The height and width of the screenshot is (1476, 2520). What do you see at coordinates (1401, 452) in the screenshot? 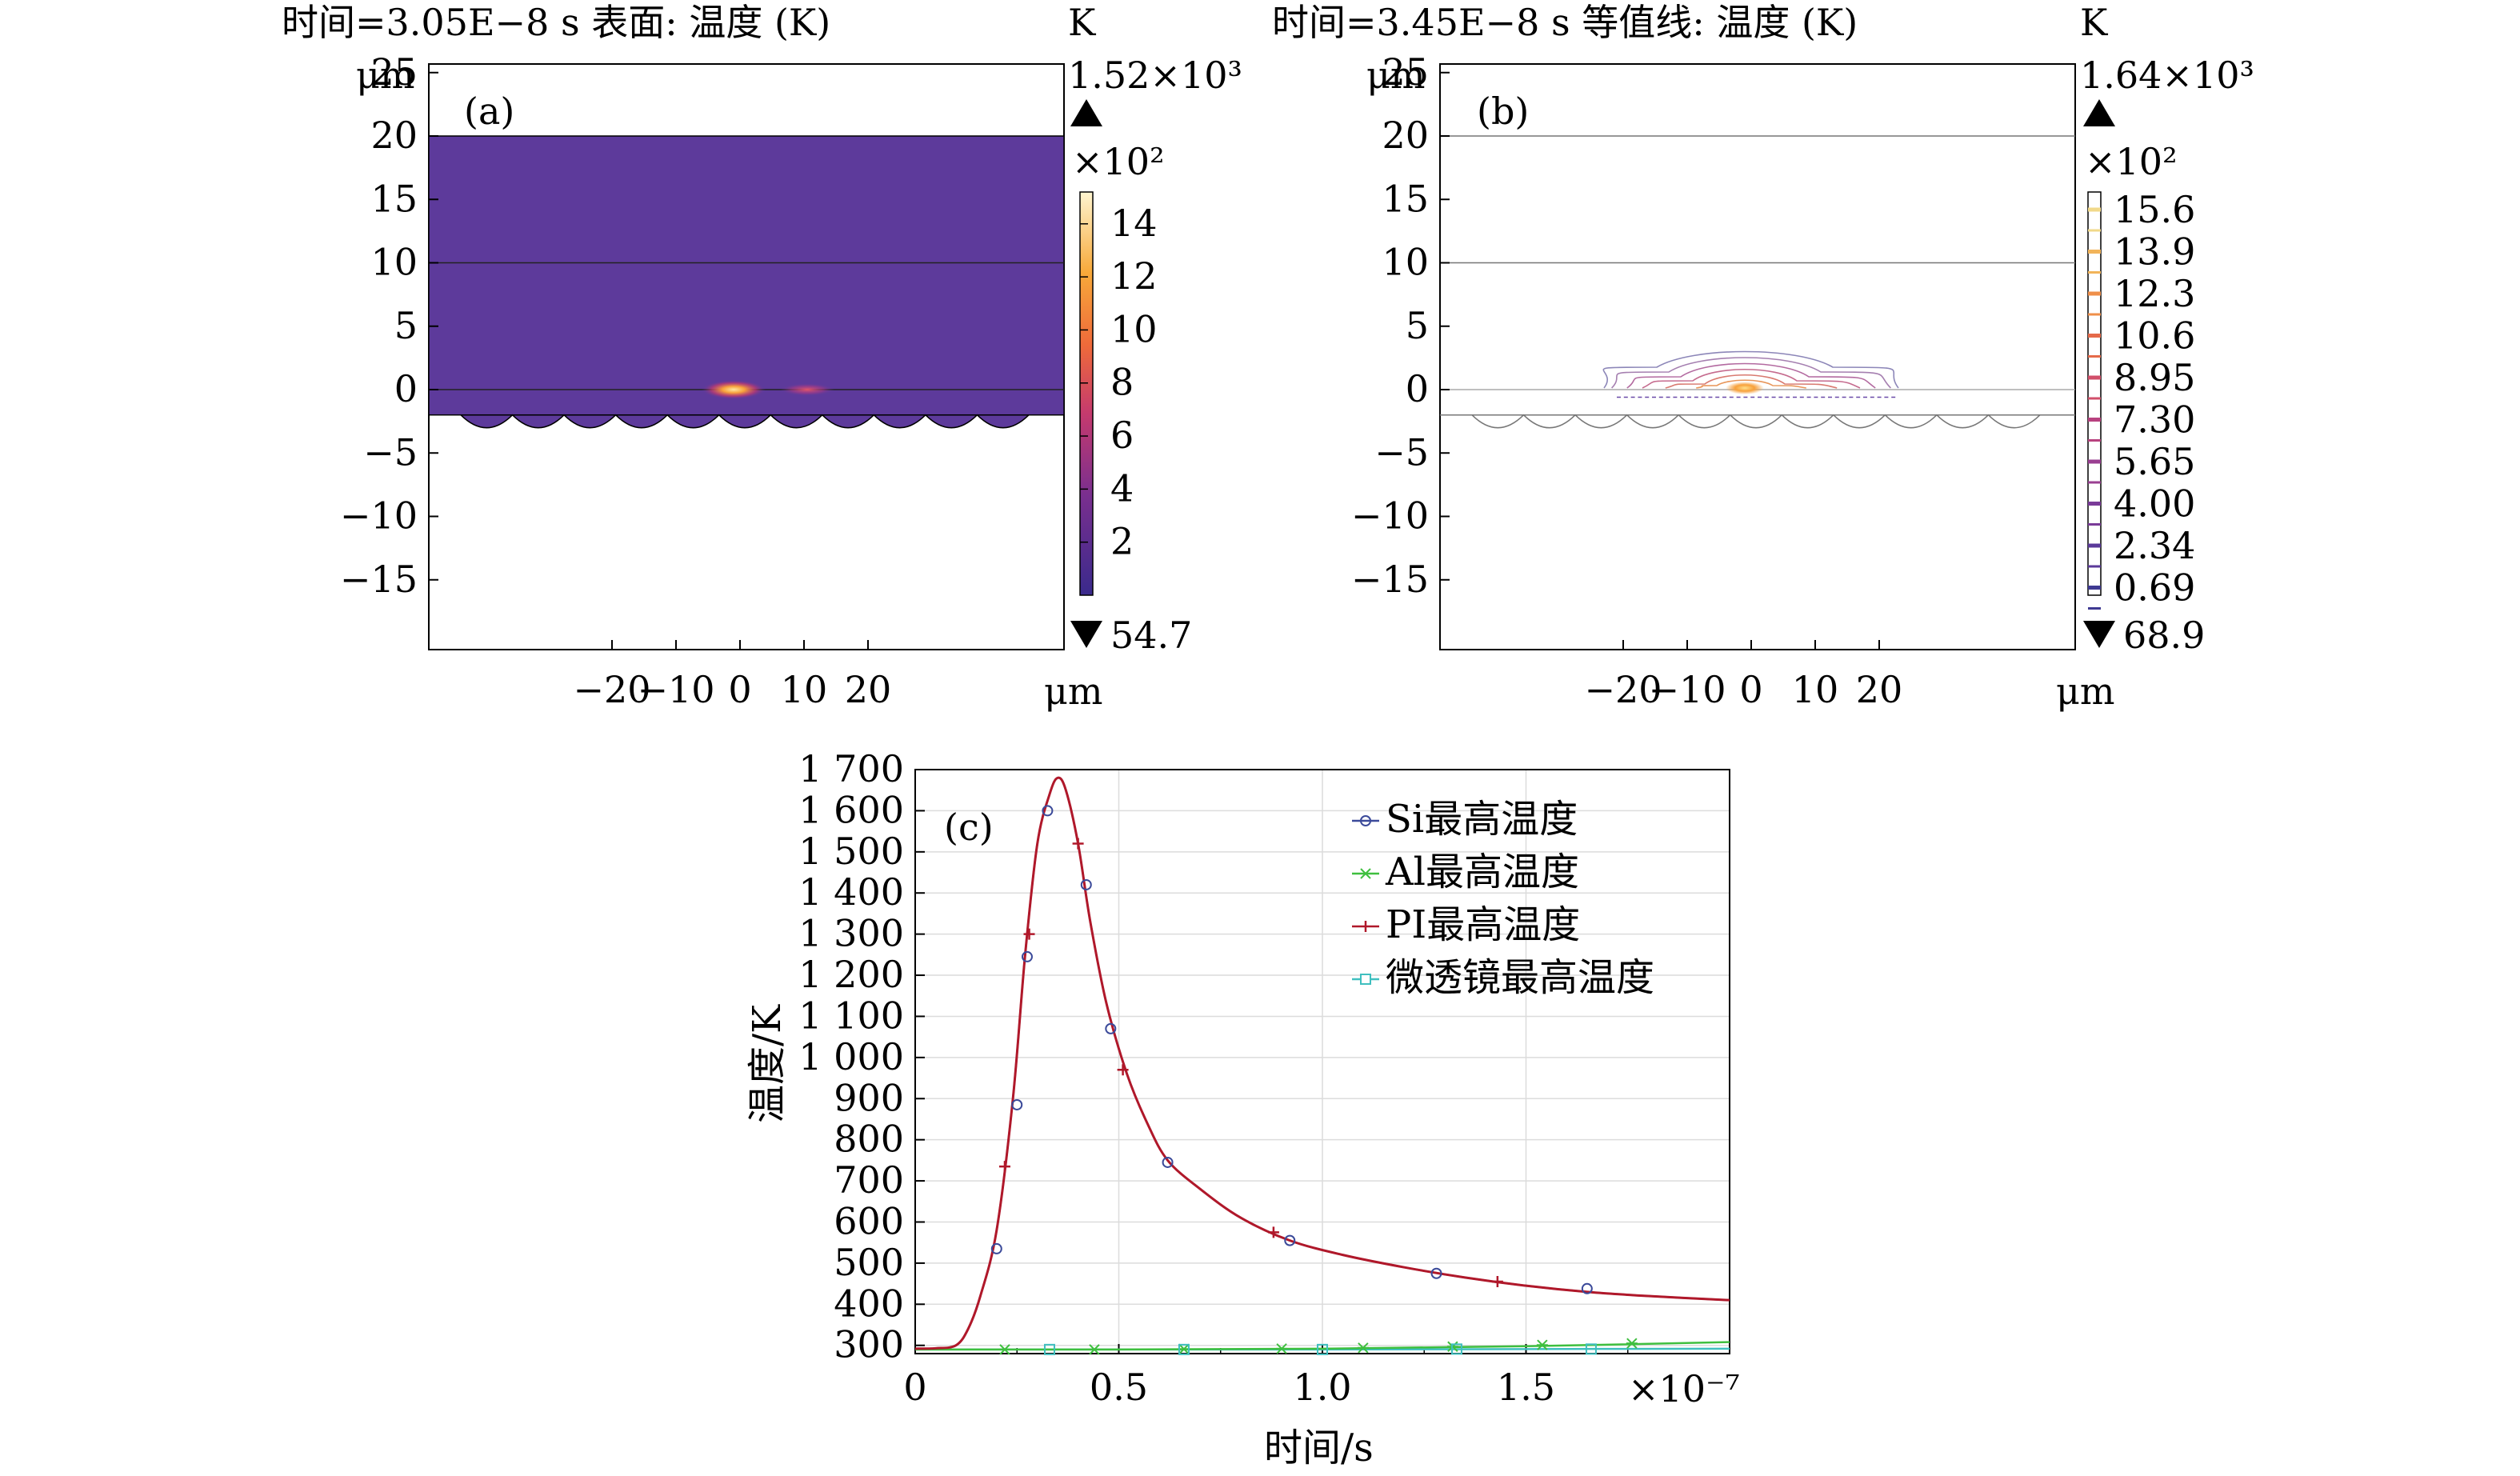
I see `y-tick-label: −5` at bounding box center [1401, 452].